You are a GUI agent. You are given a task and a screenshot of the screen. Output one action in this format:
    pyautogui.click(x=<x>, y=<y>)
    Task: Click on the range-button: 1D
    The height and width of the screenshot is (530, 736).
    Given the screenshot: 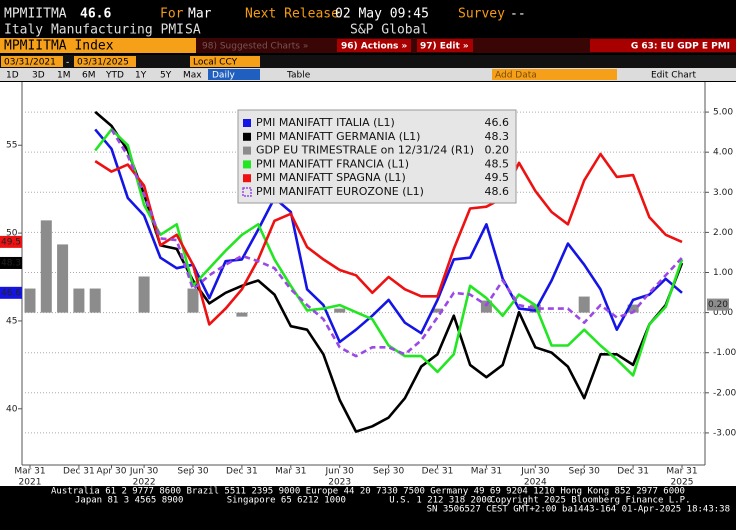 What is the action you would take?
    pyautogui.click(x=12, y=76)
    